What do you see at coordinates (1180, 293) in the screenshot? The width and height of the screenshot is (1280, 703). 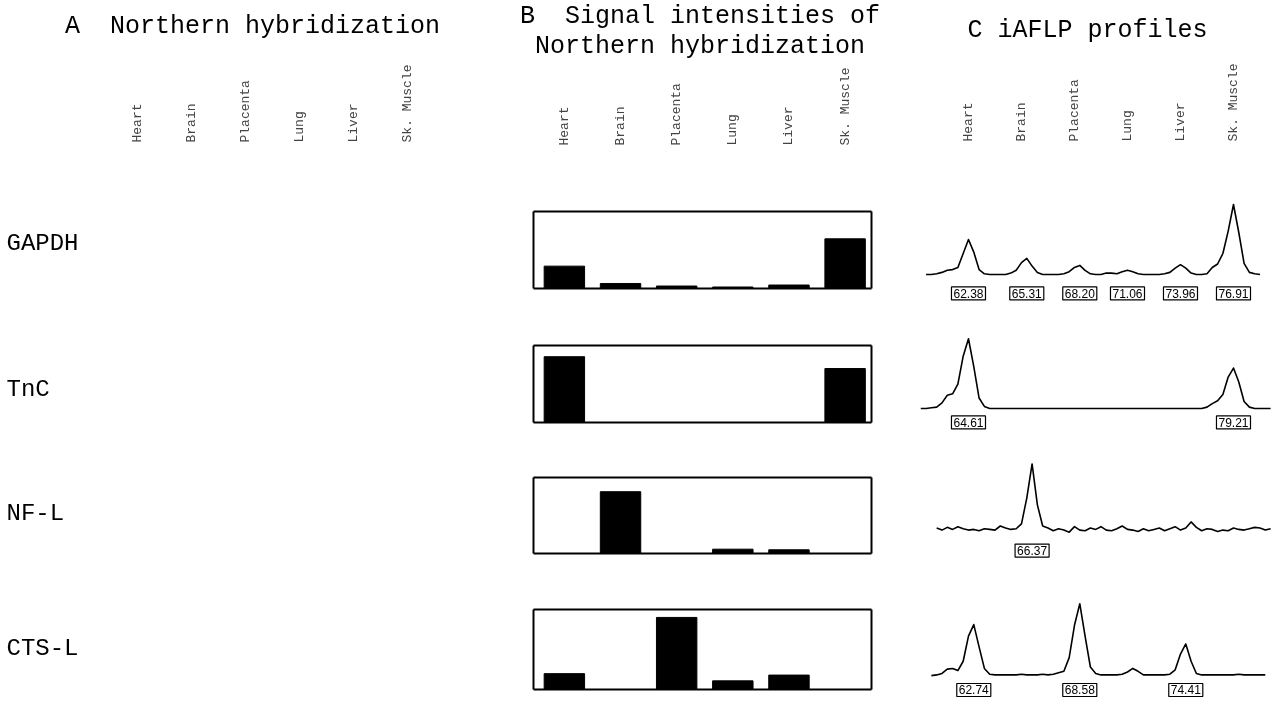 I see `text: 73.96` at bounding box center [1180, 293].